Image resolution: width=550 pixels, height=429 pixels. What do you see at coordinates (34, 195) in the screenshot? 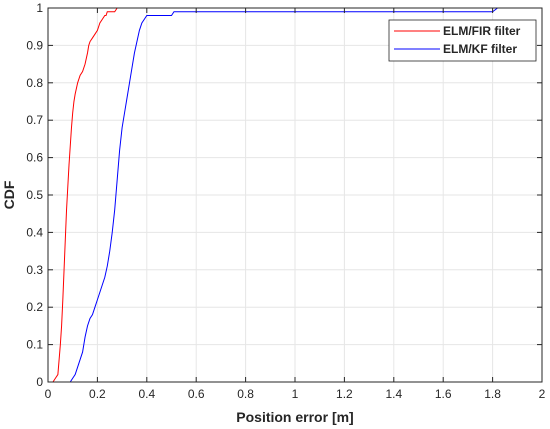
I see `y-tick-label: 0.5` at bounding box center [34, 195].